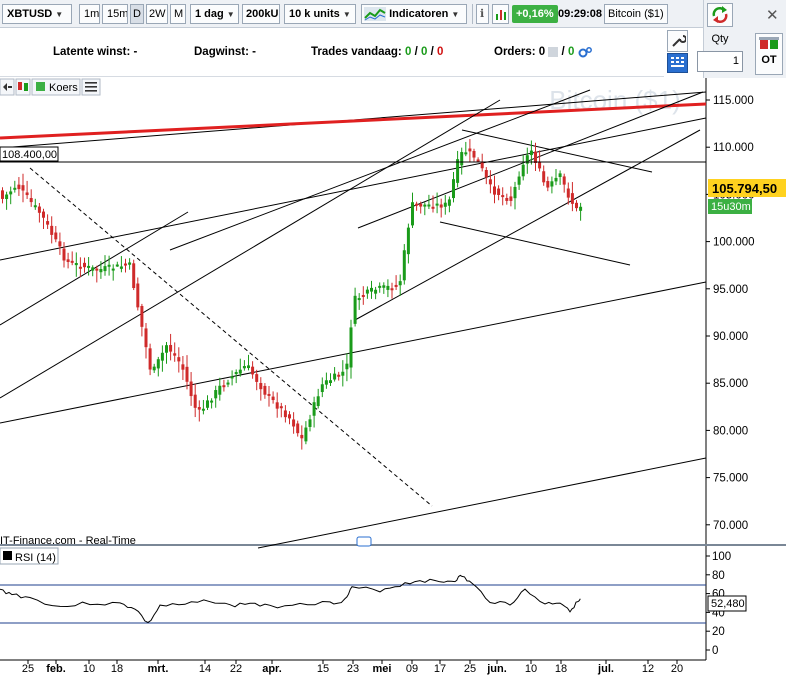  What do you see at coordinates (553, 52) in the screenshot?
I see `order-box-icon` at bounding box center [553, 52].